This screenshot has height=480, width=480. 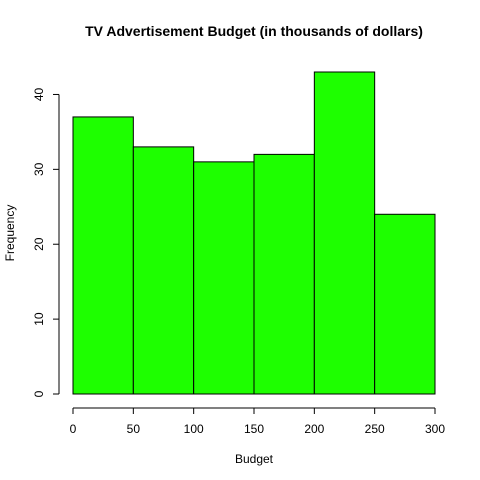 What do you see at coordinates (39, 393) in the screenshot?
I see `y-tick-label: 0` at bounding box center [39, 393].